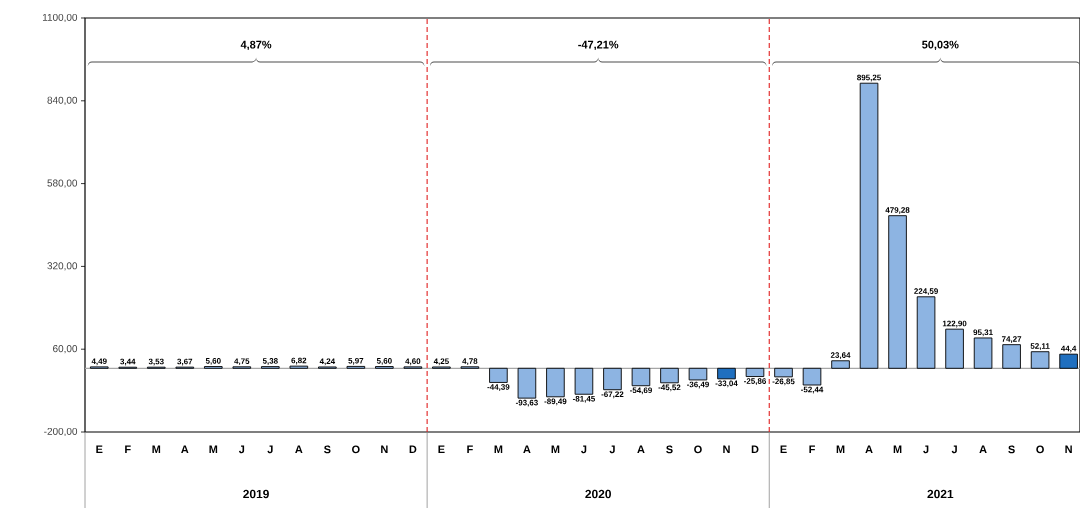  What do you see at coordinates (256, 45) in the screenshot?
I see `annotation: 4,87%` at bounding box center [256, 45].